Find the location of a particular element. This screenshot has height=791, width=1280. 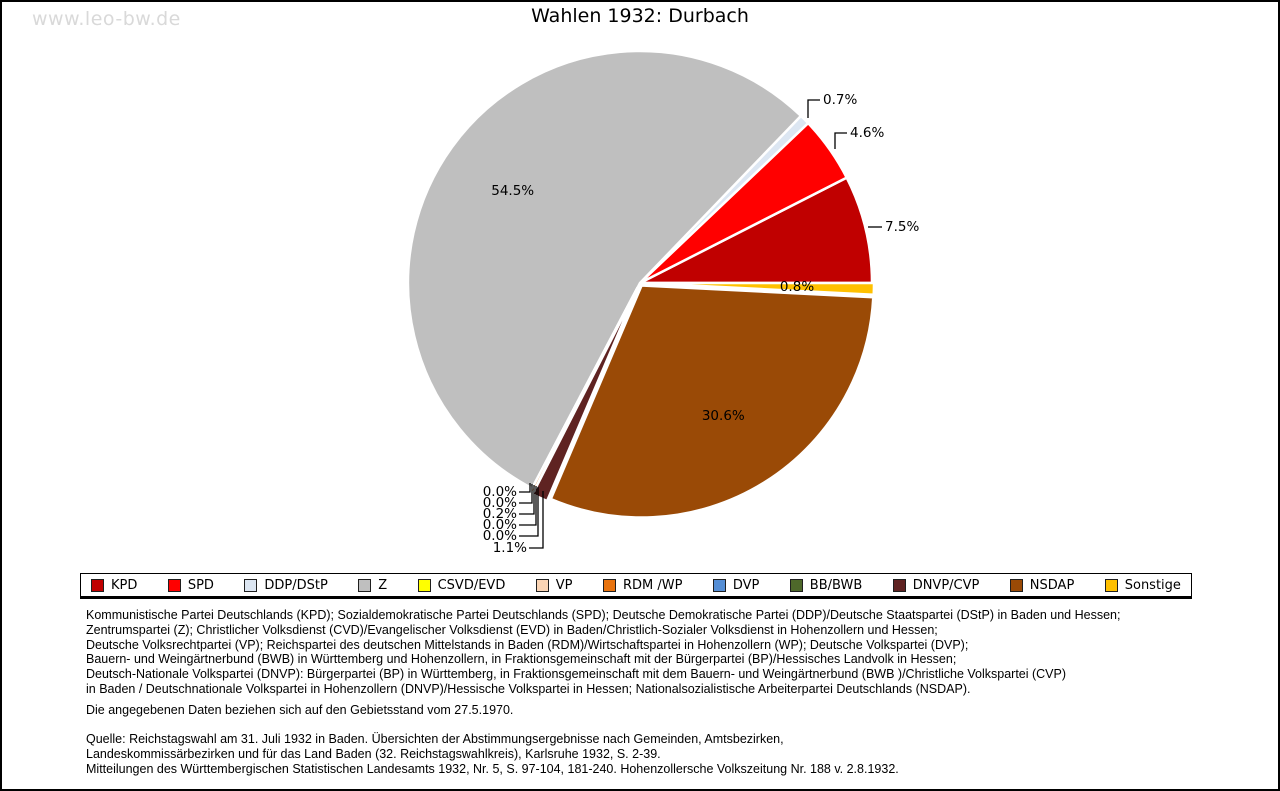

legend-item-ddp-dstp: DDP/DStP is located at coordinates (286, 585).